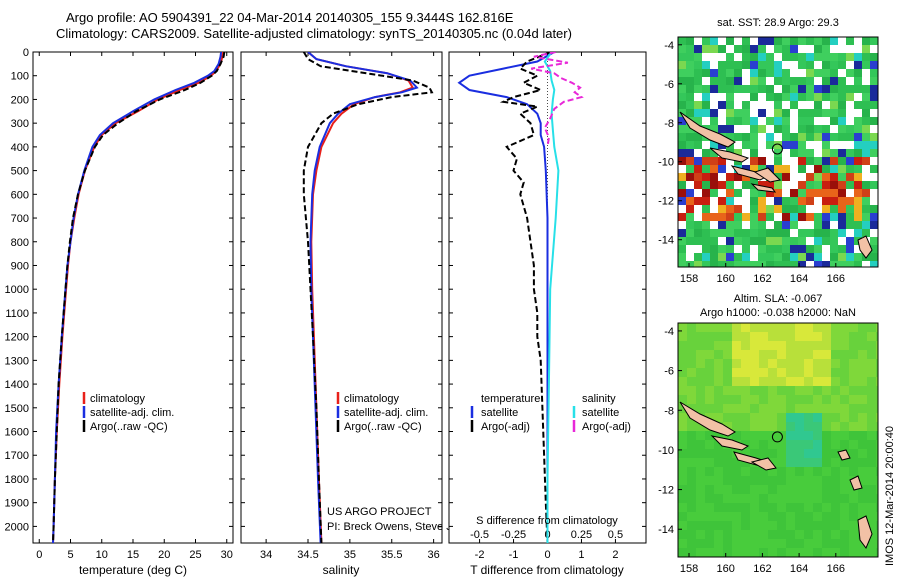 This screenshot has width=900, height=580. What do you see at coordinates (17, 409) in the screenshot?
I see `depth-tick-label: 1500` at bounding box center [17, 409].